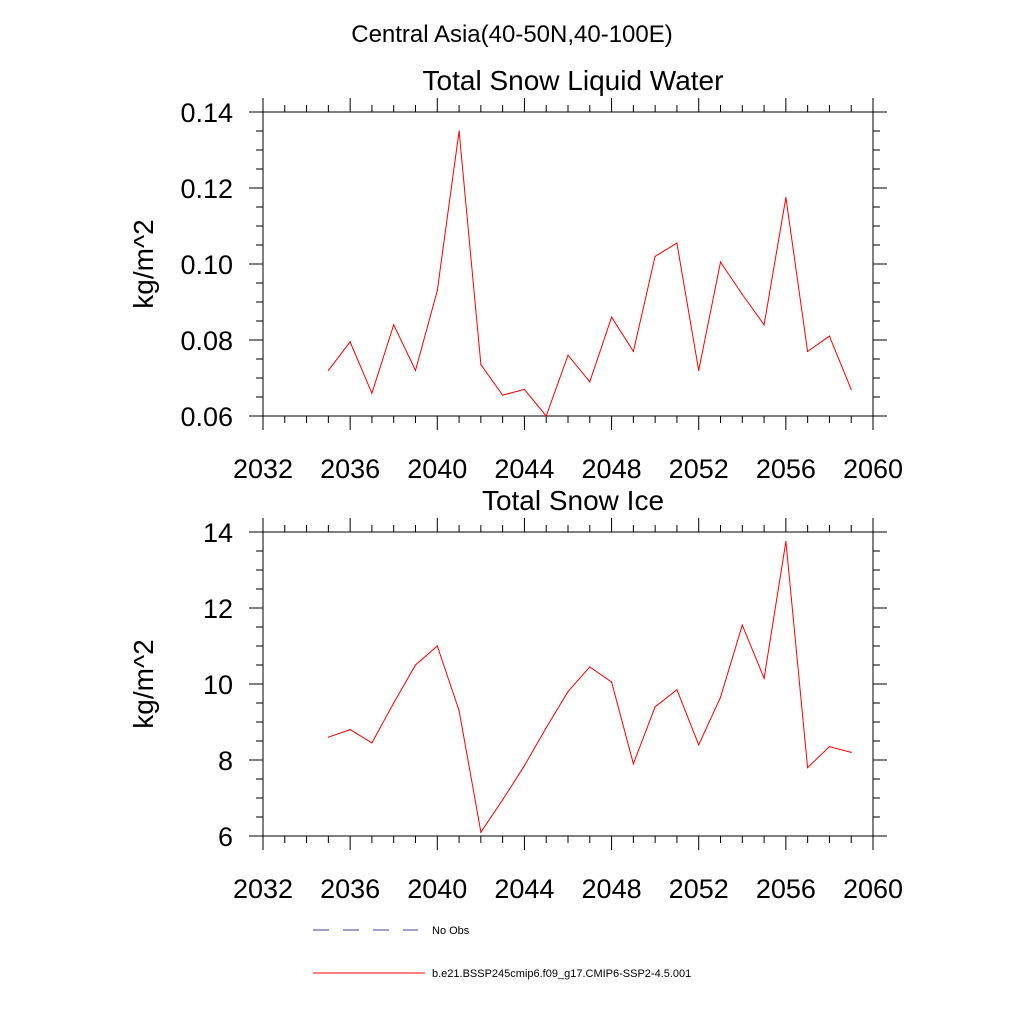 The width and height of the screenshot is (1024, 1024). Describe the element at coordinates (225, 761) in the screenshot. I see `y-tick-label: 8` at that location.